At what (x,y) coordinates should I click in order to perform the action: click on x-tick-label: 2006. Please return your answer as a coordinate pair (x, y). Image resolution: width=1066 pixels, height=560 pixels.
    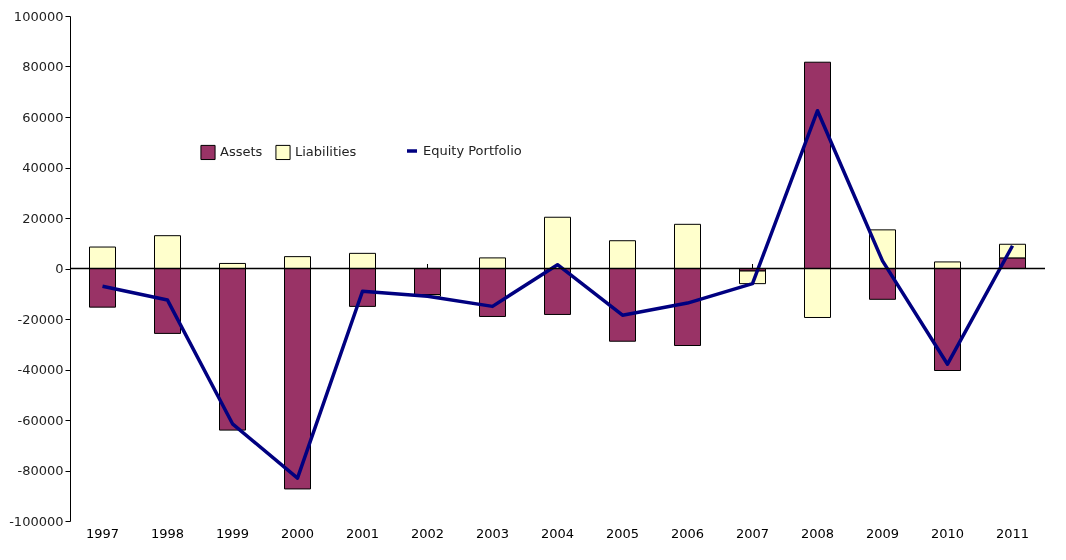
    Looking at the image, I should click on (687, 533).